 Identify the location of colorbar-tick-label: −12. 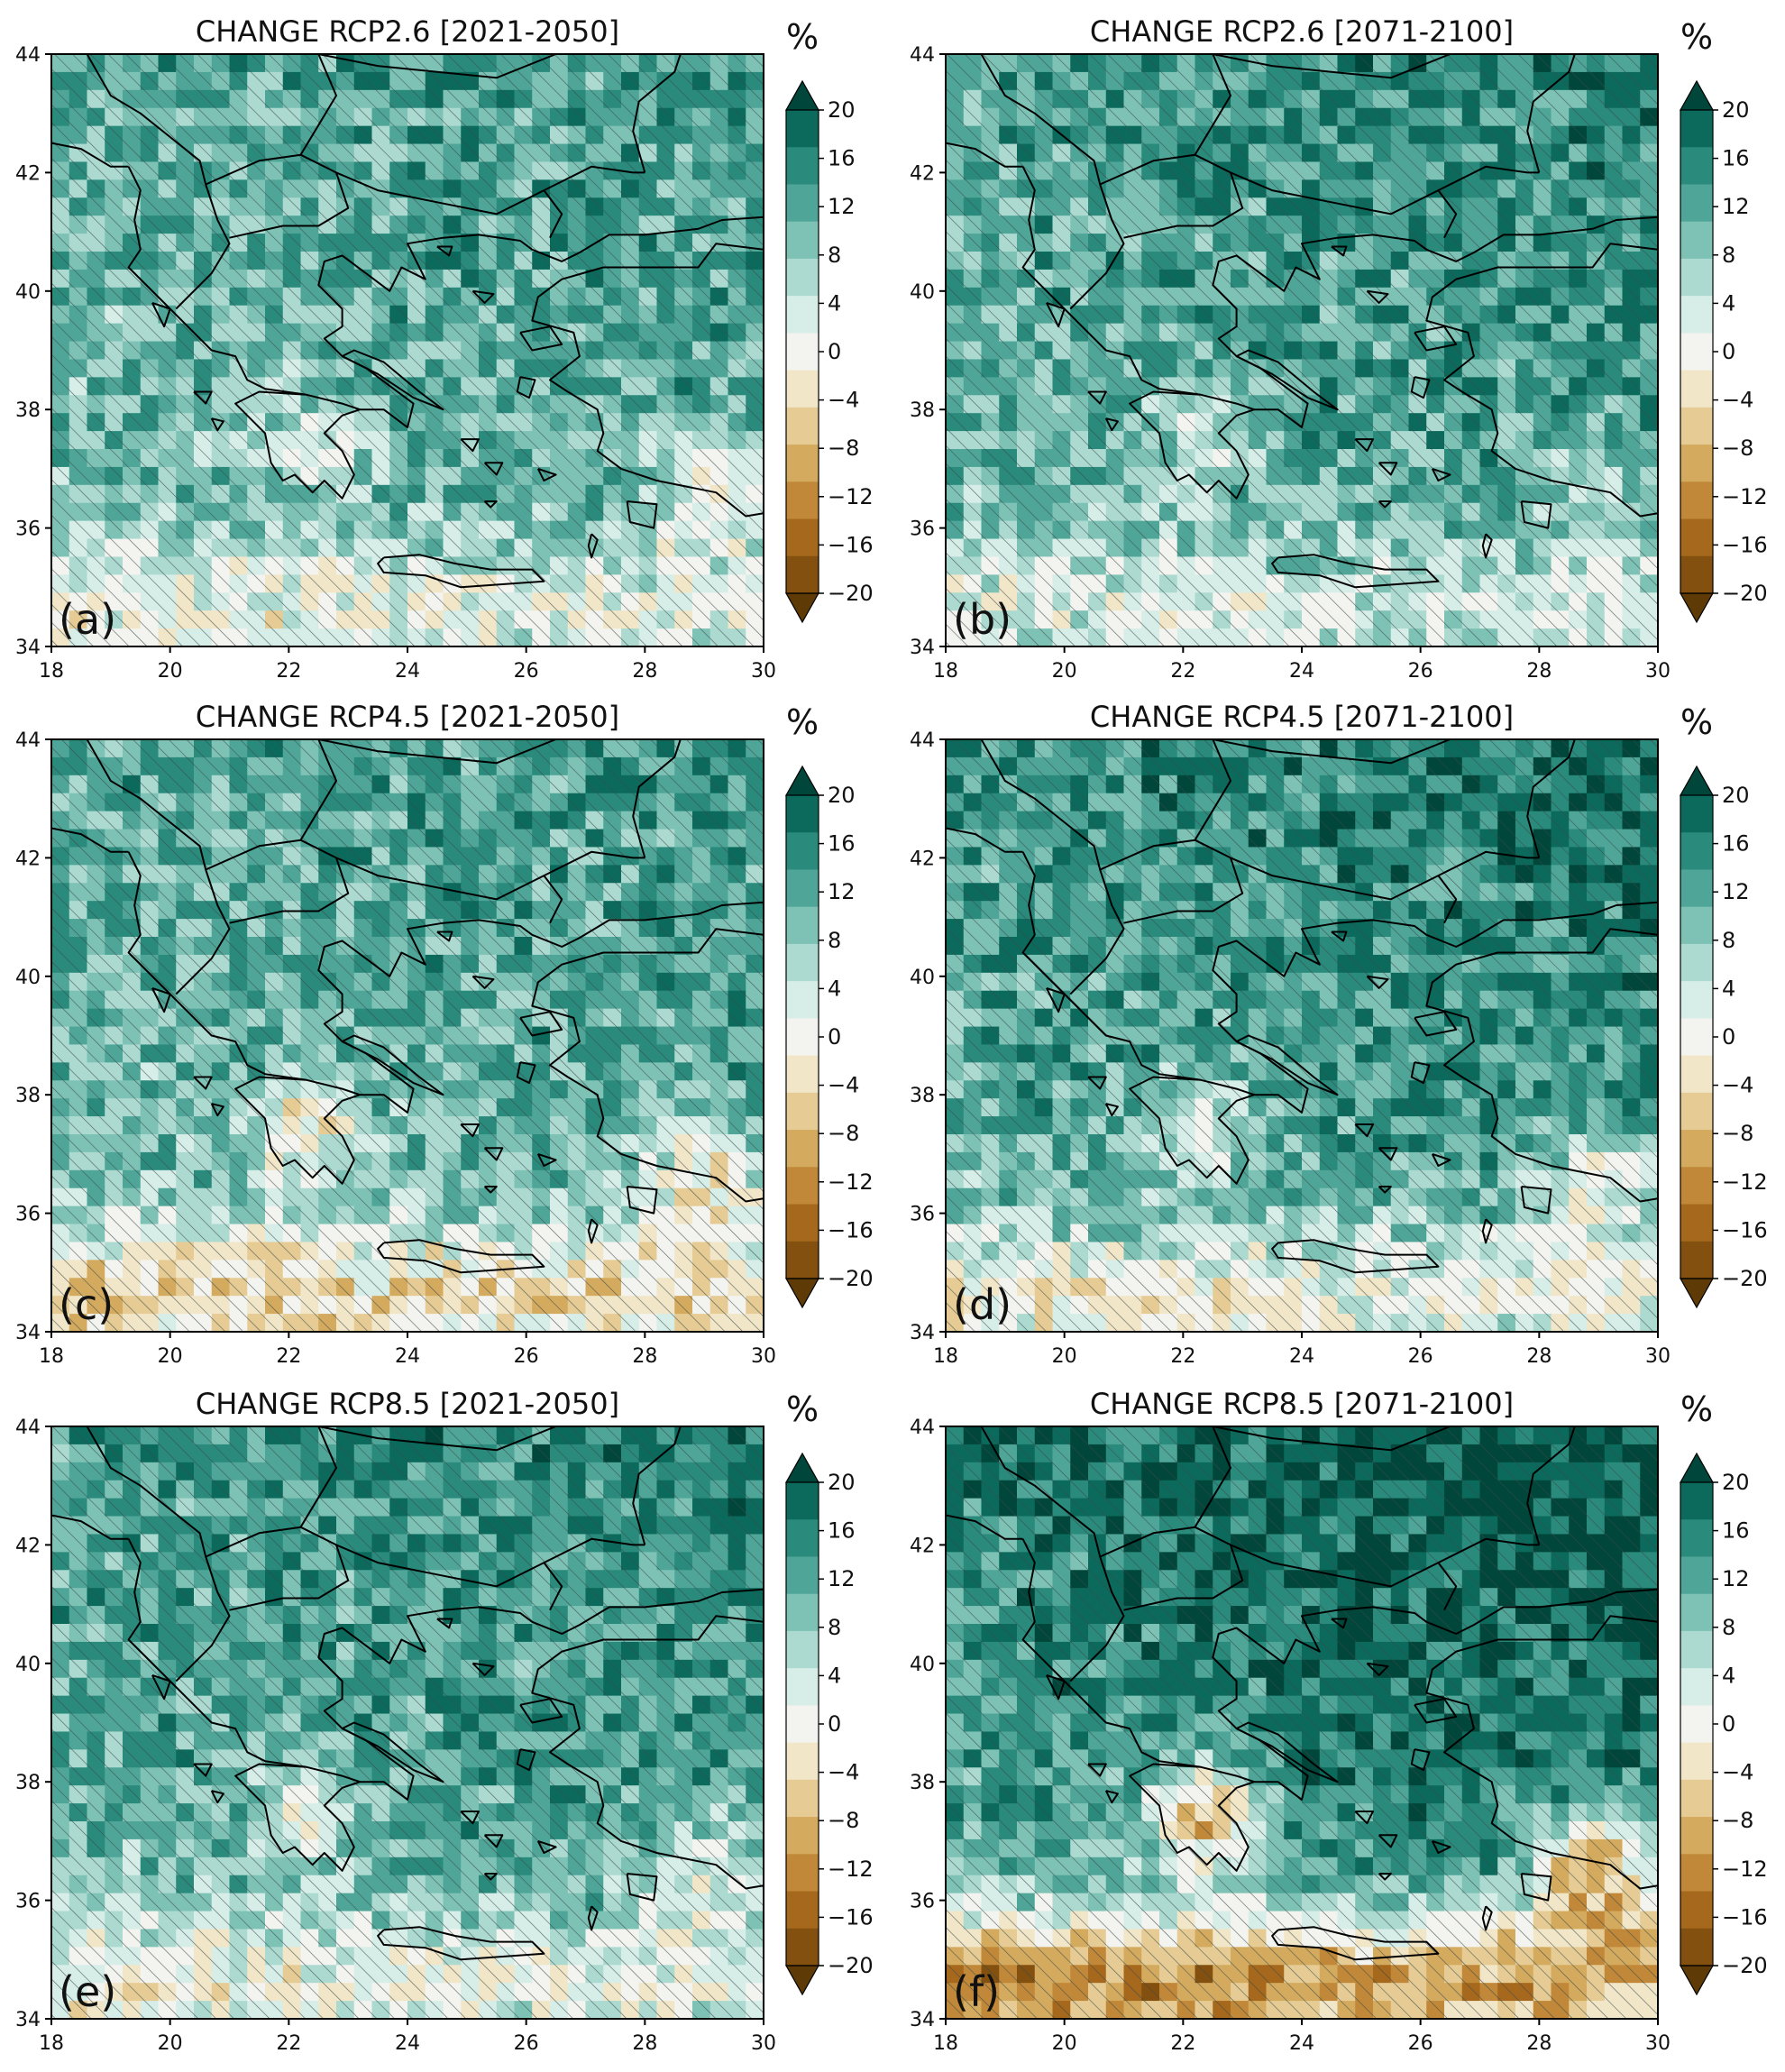
(851, 497).